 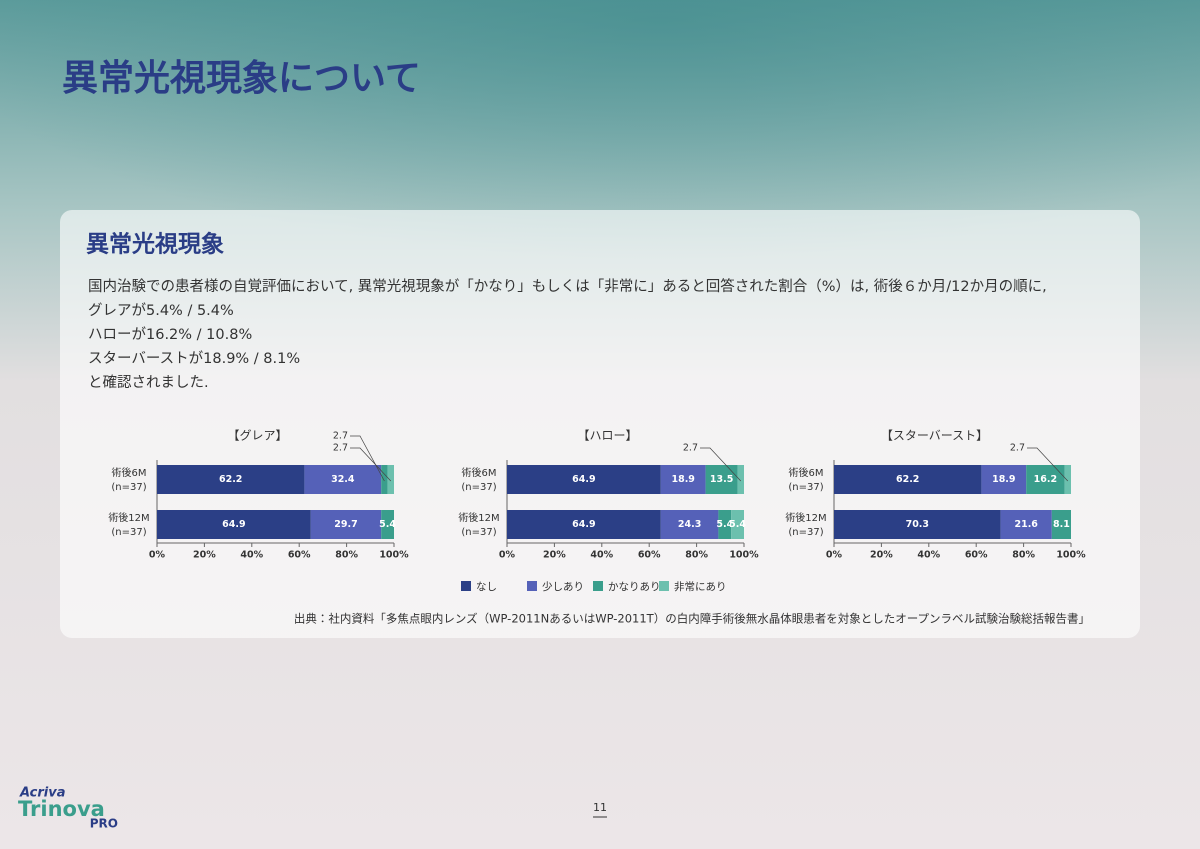 I want to click on data-label: 16.2, so click(x=1045, y=479).